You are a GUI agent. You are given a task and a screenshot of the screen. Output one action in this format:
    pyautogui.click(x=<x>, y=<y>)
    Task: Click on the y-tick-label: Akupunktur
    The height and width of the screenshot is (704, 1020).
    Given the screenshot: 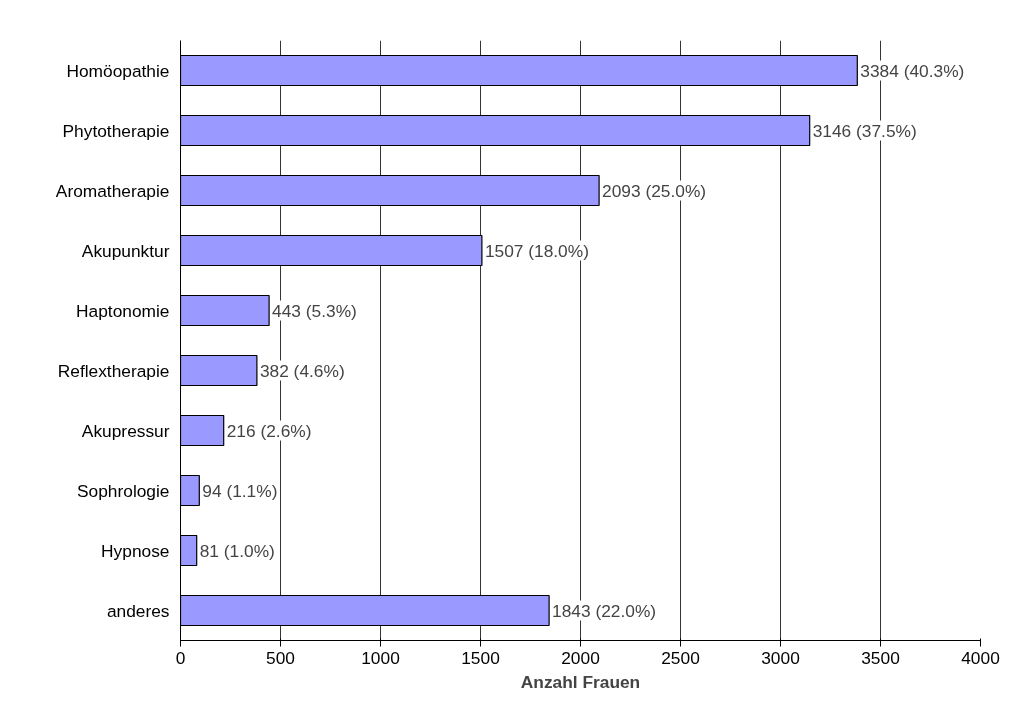 What is the action you would take?
    pyautogui.click(x=125, y=250)
    